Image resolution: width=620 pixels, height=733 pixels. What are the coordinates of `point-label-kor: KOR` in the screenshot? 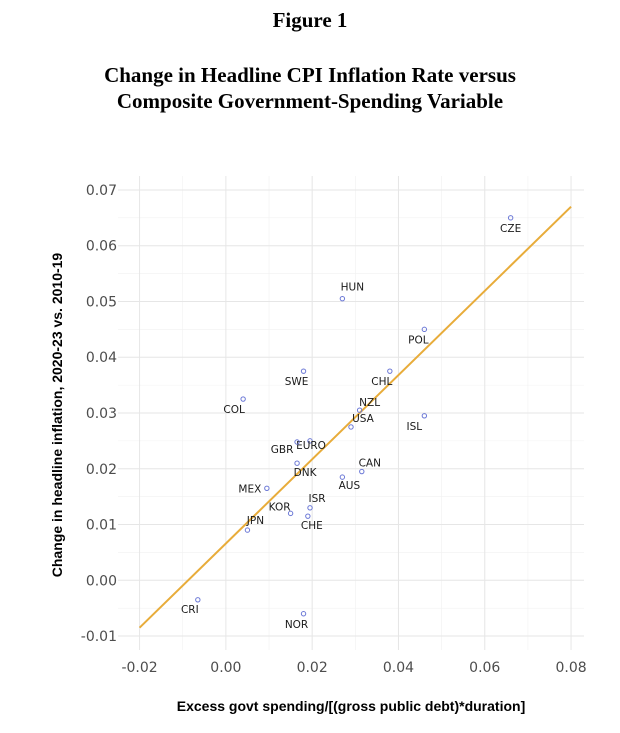 It's located at (280, 507).